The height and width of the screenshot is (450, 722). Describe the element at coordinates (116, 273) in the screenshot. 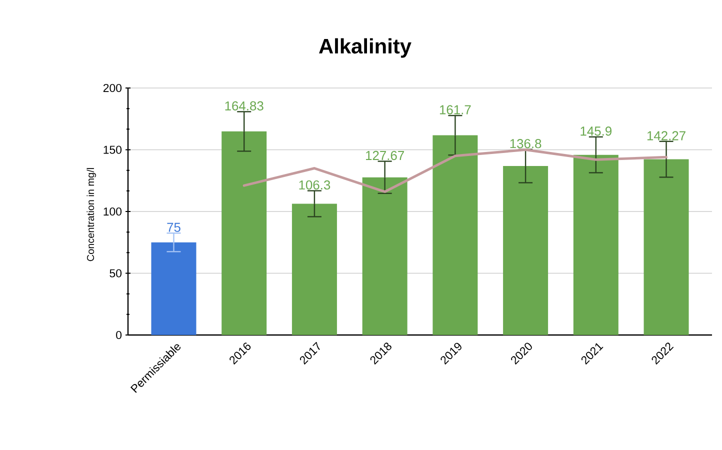

I see `y-tick-label: 50` at that location.